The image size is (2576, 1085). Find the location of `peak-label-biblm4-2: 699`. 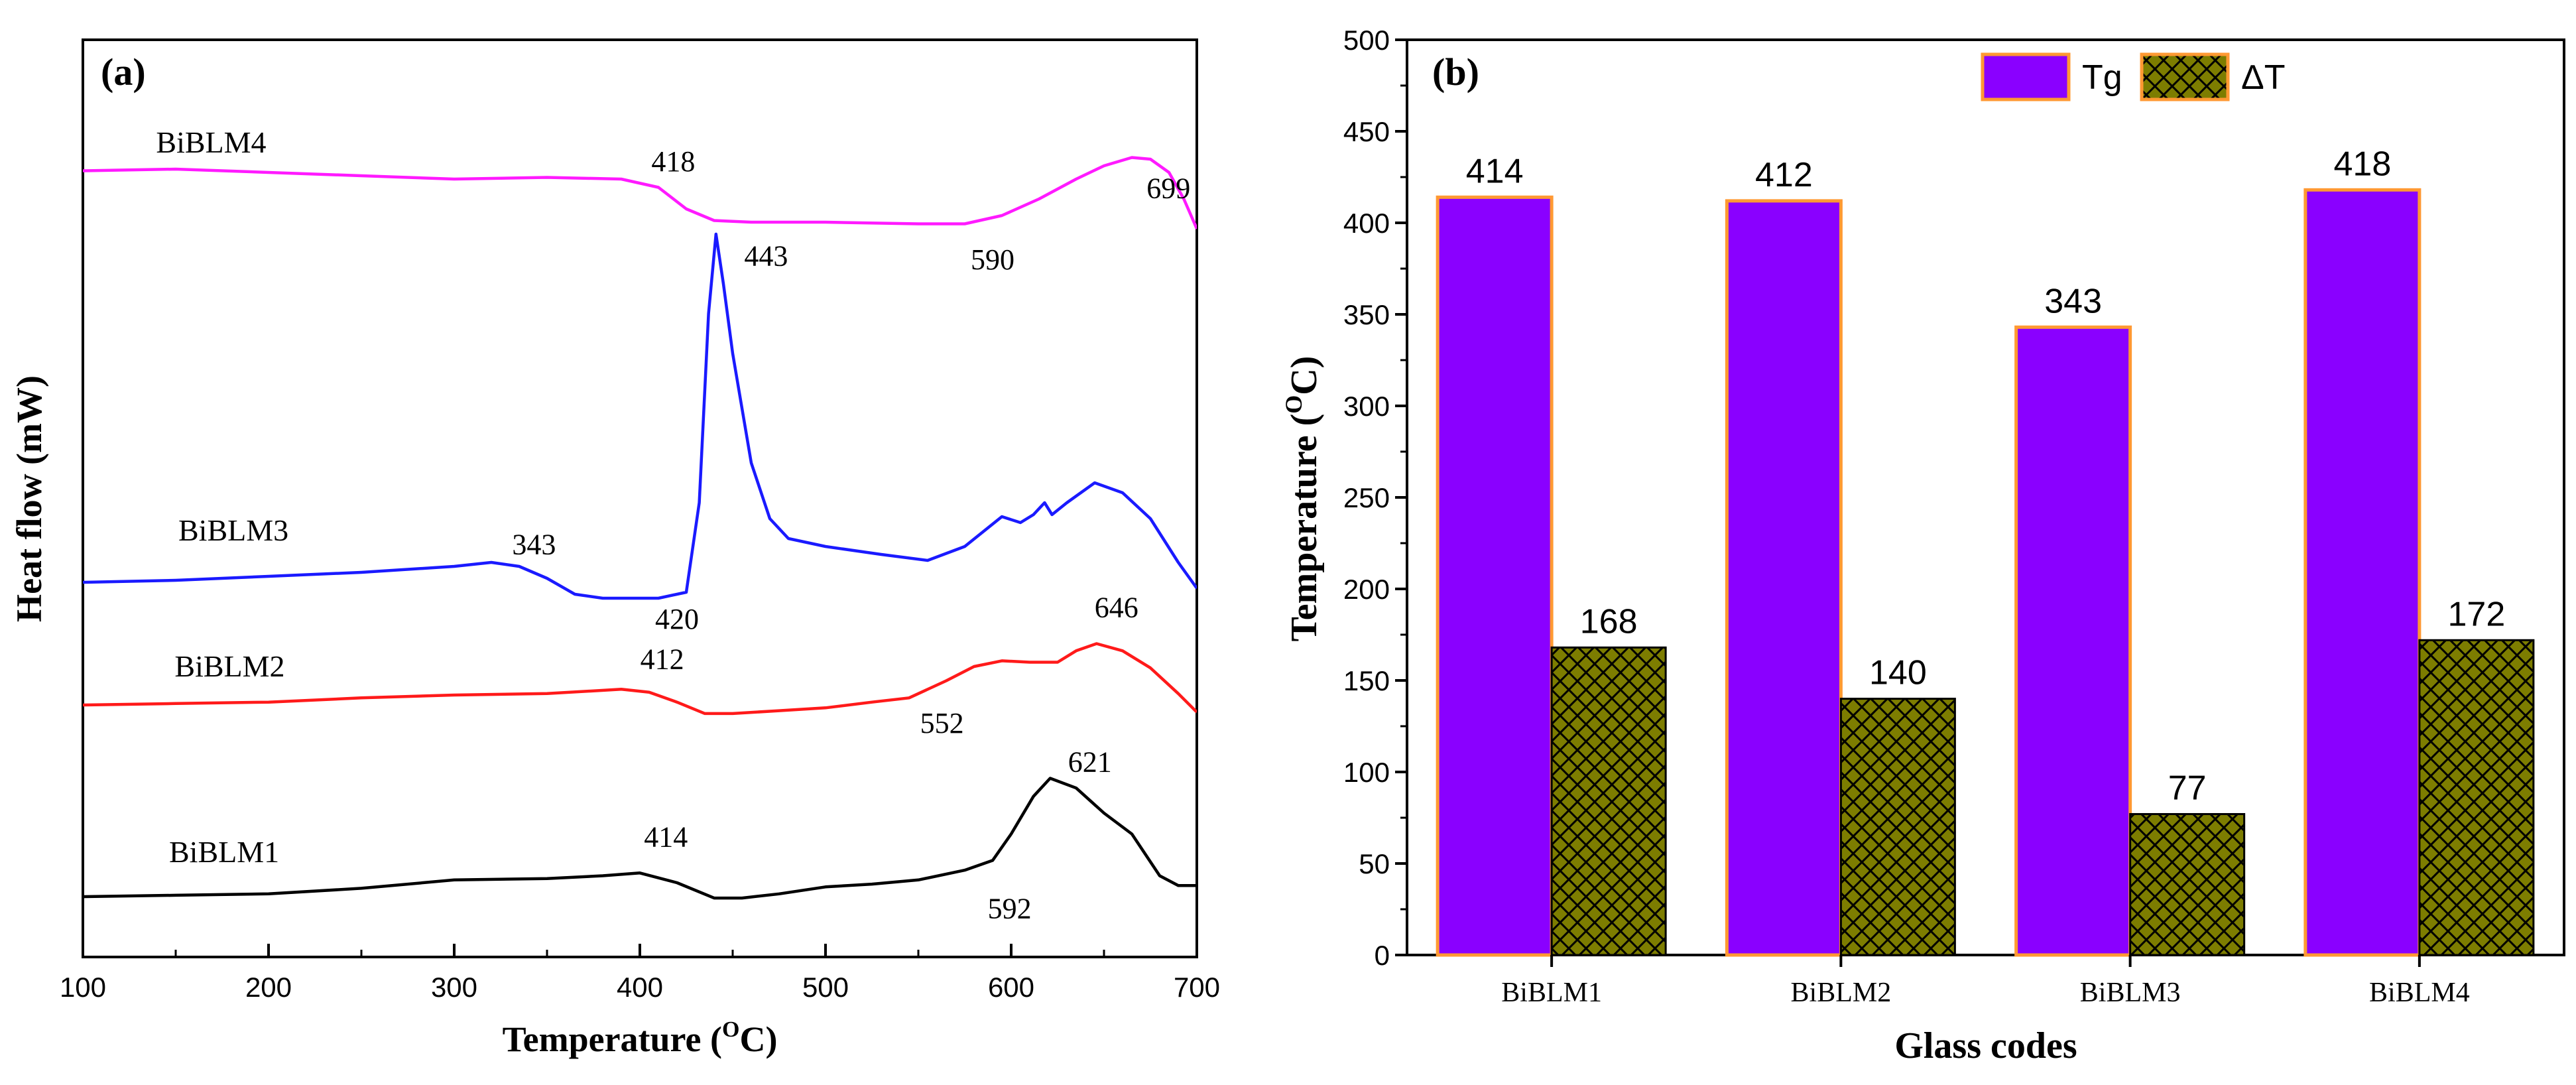

peak-label-biblm4-2: 699 is located at coordinates (1168, 188).